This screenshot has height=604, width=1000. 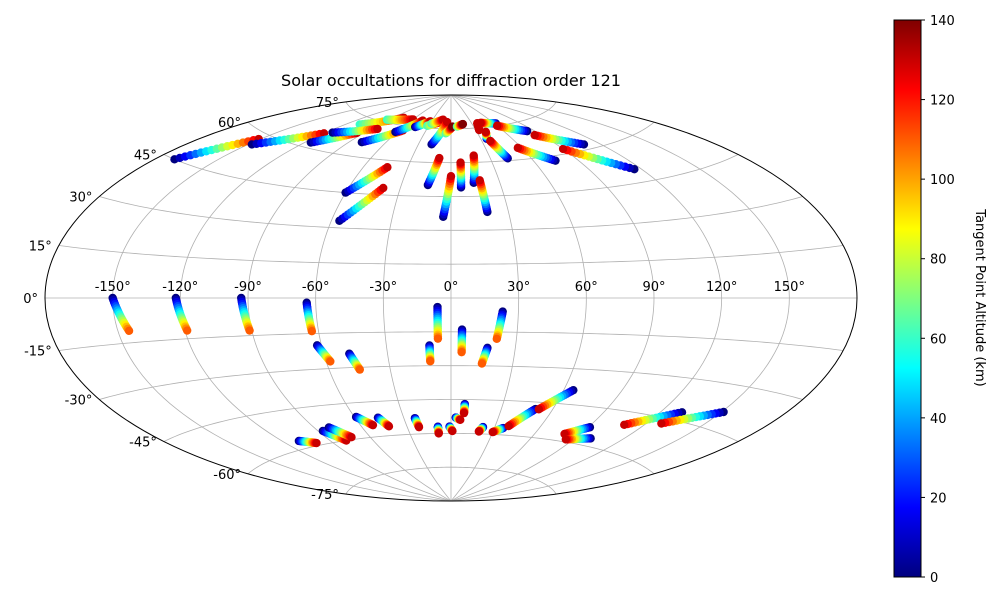 What do you see at coordinates (327, 103) in the screenshot?
I see `y-tick-label: 75°` at bounding box center [327, 103].